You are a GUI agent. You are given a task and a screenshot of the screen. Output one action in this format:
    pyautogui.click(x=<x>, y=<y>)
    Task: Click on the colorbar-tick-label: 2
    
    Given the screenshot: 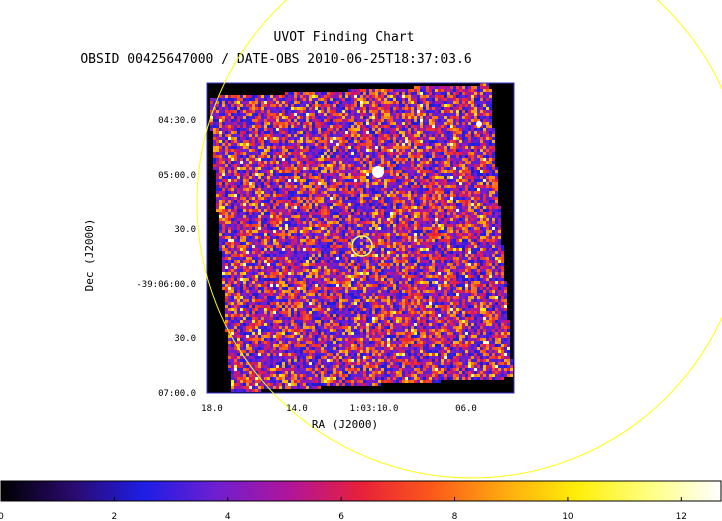 What is the action you would take?
    pyautogui.click(x=115, y=516)
    